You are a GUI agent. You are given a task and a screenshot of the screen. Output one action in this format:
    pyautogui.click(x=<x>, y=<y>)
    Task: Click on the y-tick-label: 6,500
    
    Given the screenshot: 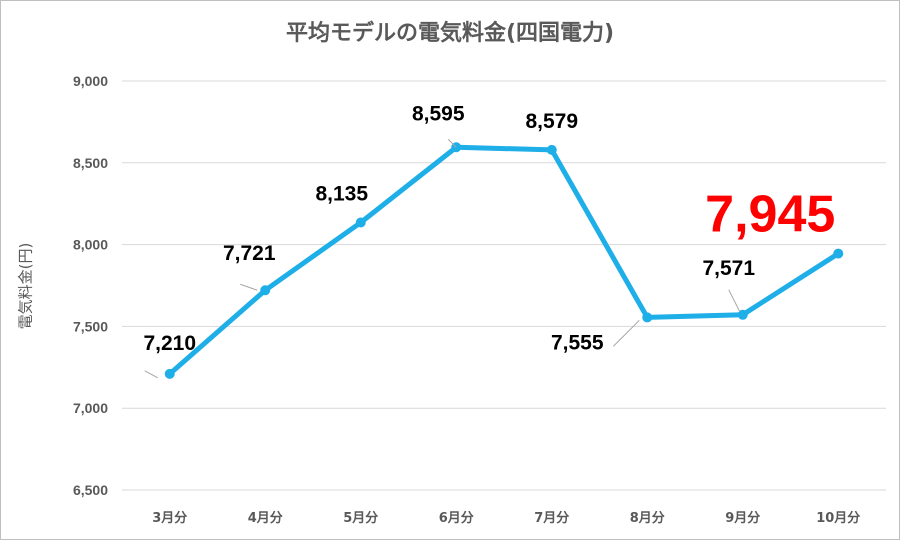 What is the action you would take?
    pyautogui.click(x=90, y=490)
    